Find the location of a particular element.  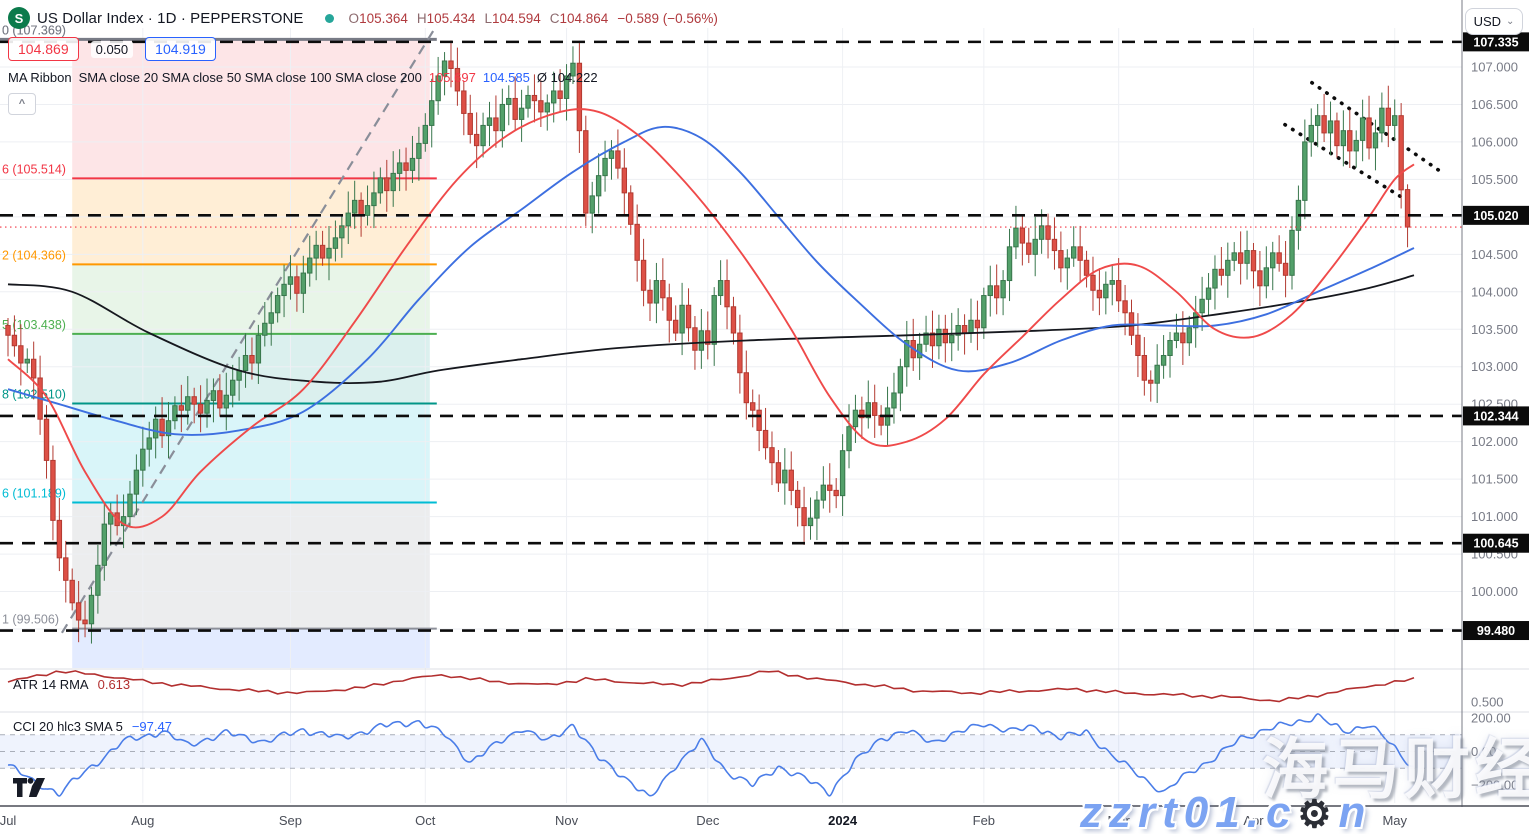

collapse-legend-button: ^ is located at coordinates (22, 104).